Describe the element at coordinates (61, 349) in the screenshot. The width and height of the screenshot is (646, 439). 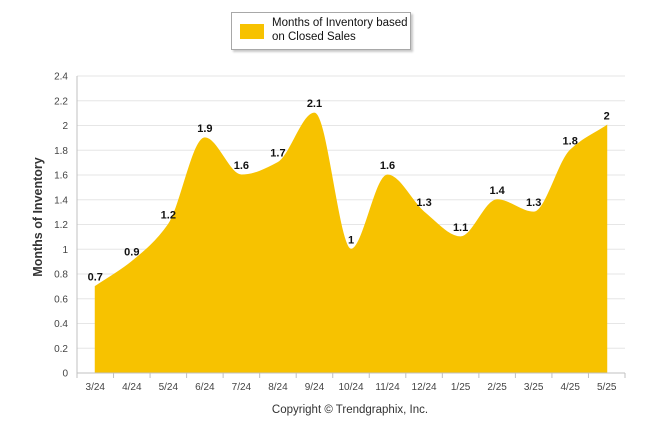
I see `y-tick-label: 0.2` at that location.